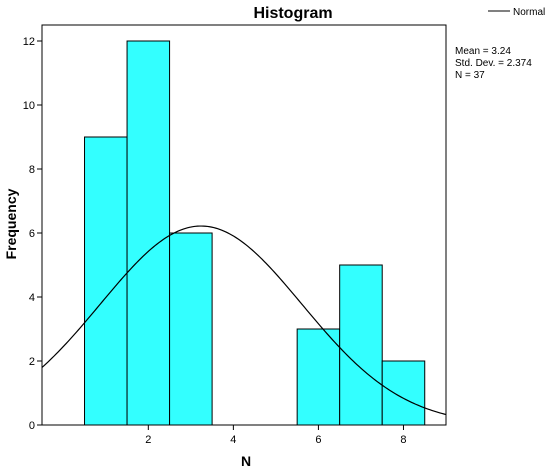 This screenshot has width=550, height=470. Describe the element at coordinates (29, 42) in the screenshot. I see `y-tick-label-12: 12` at that location.